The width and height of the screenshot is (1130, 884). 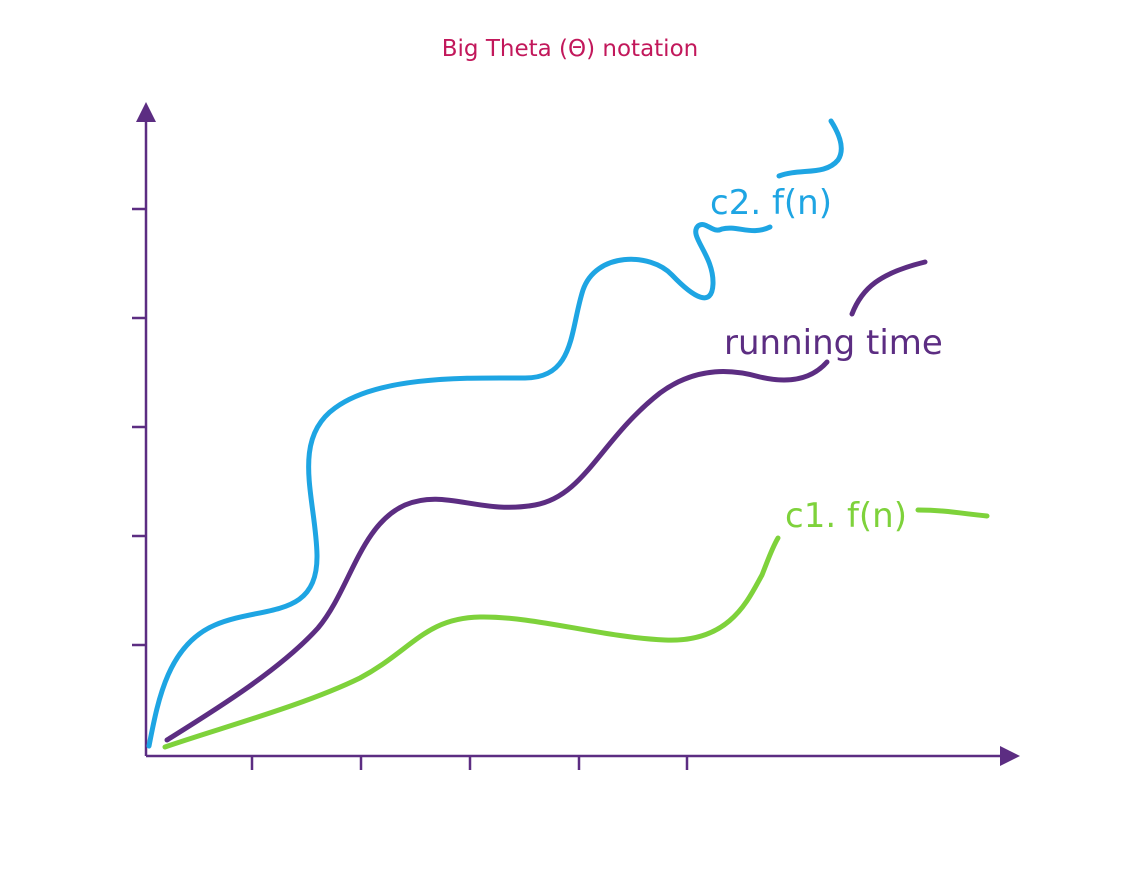 What do you see at coordinates (810, 148) in the screenshot?
I see `upper-bound-curve-tail` at bounding box center [810, 148].